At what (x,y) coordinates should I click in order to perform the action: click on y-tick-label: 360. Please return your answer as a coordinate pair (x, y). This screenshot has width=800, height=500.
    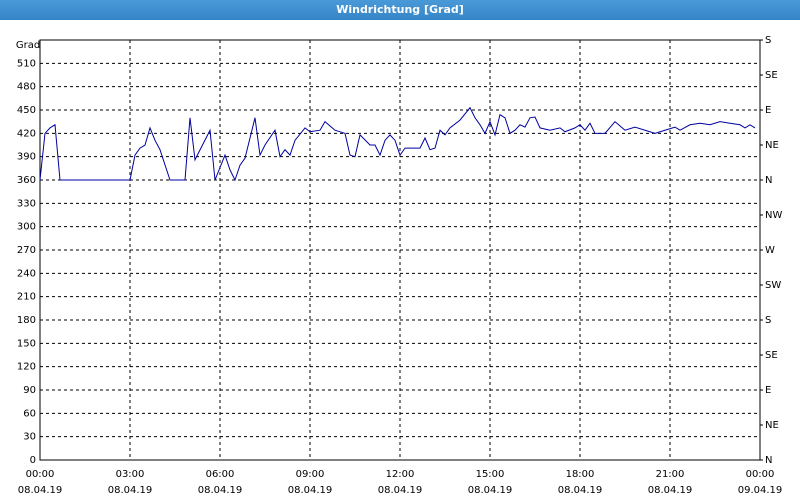
    Looking at the image, I should click on (26, 180).